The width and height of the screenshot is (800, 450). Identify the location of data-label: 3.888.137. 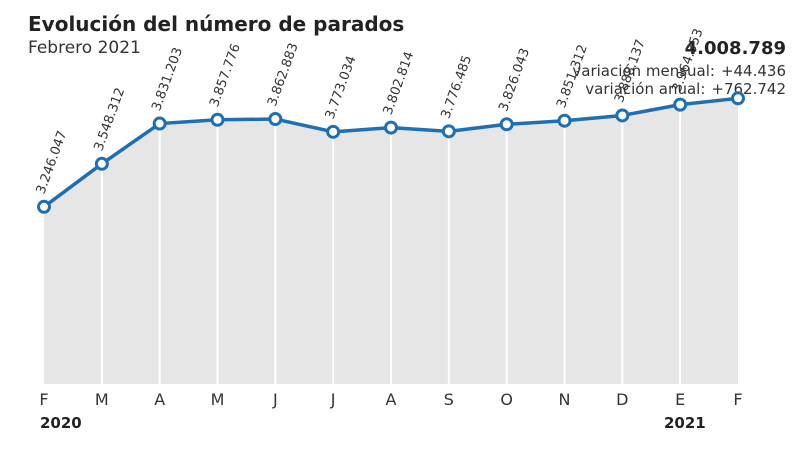
(630, 71).